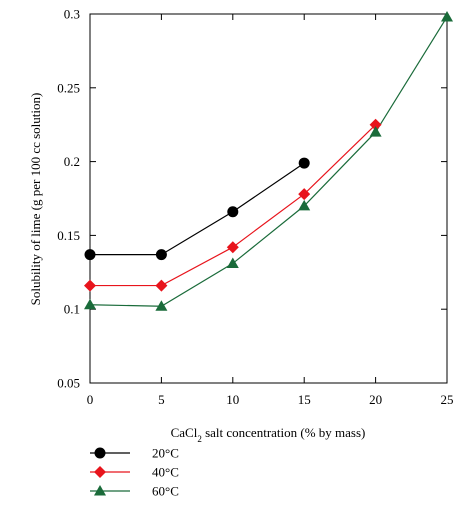  What do you see at coordinates (72, 161) in the screenshot?
I see `y-tick-label: 0.2` at bounding box center [72, 161].